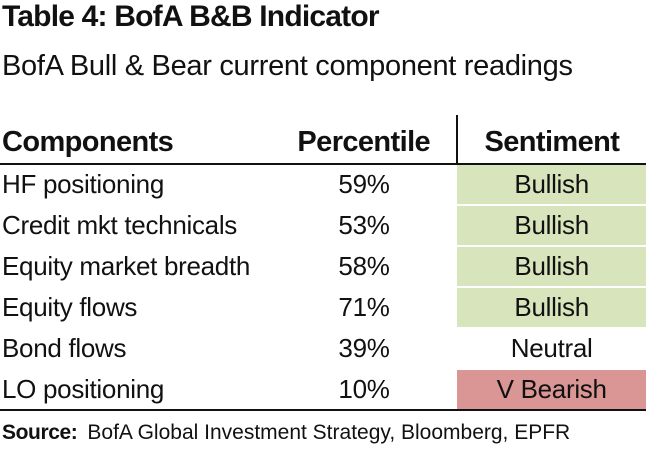 Image resolution: width=650 pixels, height=449 pixels. Describe the element at coordinates (83, 184) in the screenshot. I see `component-name: HF positioning` at that location.